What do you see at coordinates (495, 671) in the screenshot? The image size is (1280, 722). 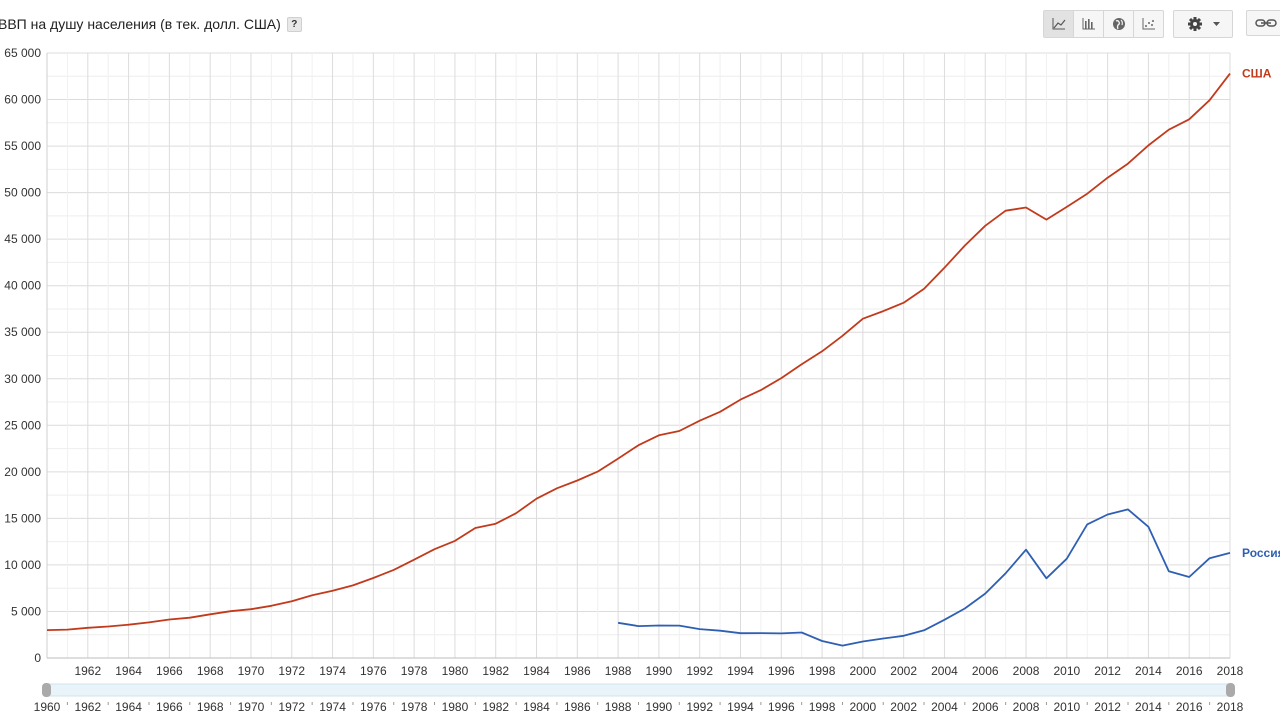 I see `x-tick-label: 1982` at bounding box center [495, 671].